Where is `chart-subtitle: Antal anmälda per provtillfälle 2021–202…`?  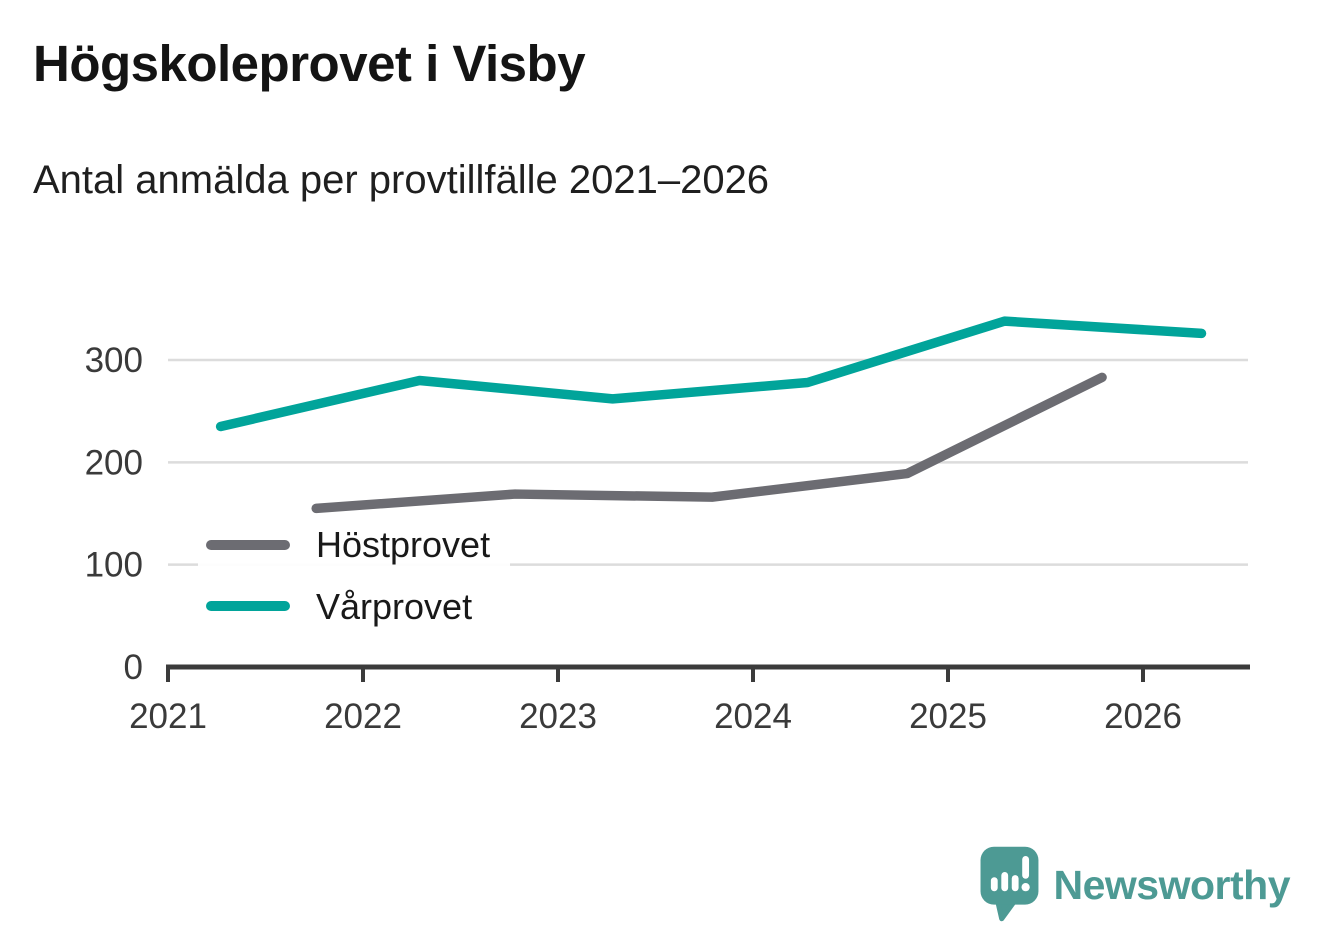
chart-subtitle: Antal anmälda per provtillfälle 2021–202… is located at coordinates (401, 180).